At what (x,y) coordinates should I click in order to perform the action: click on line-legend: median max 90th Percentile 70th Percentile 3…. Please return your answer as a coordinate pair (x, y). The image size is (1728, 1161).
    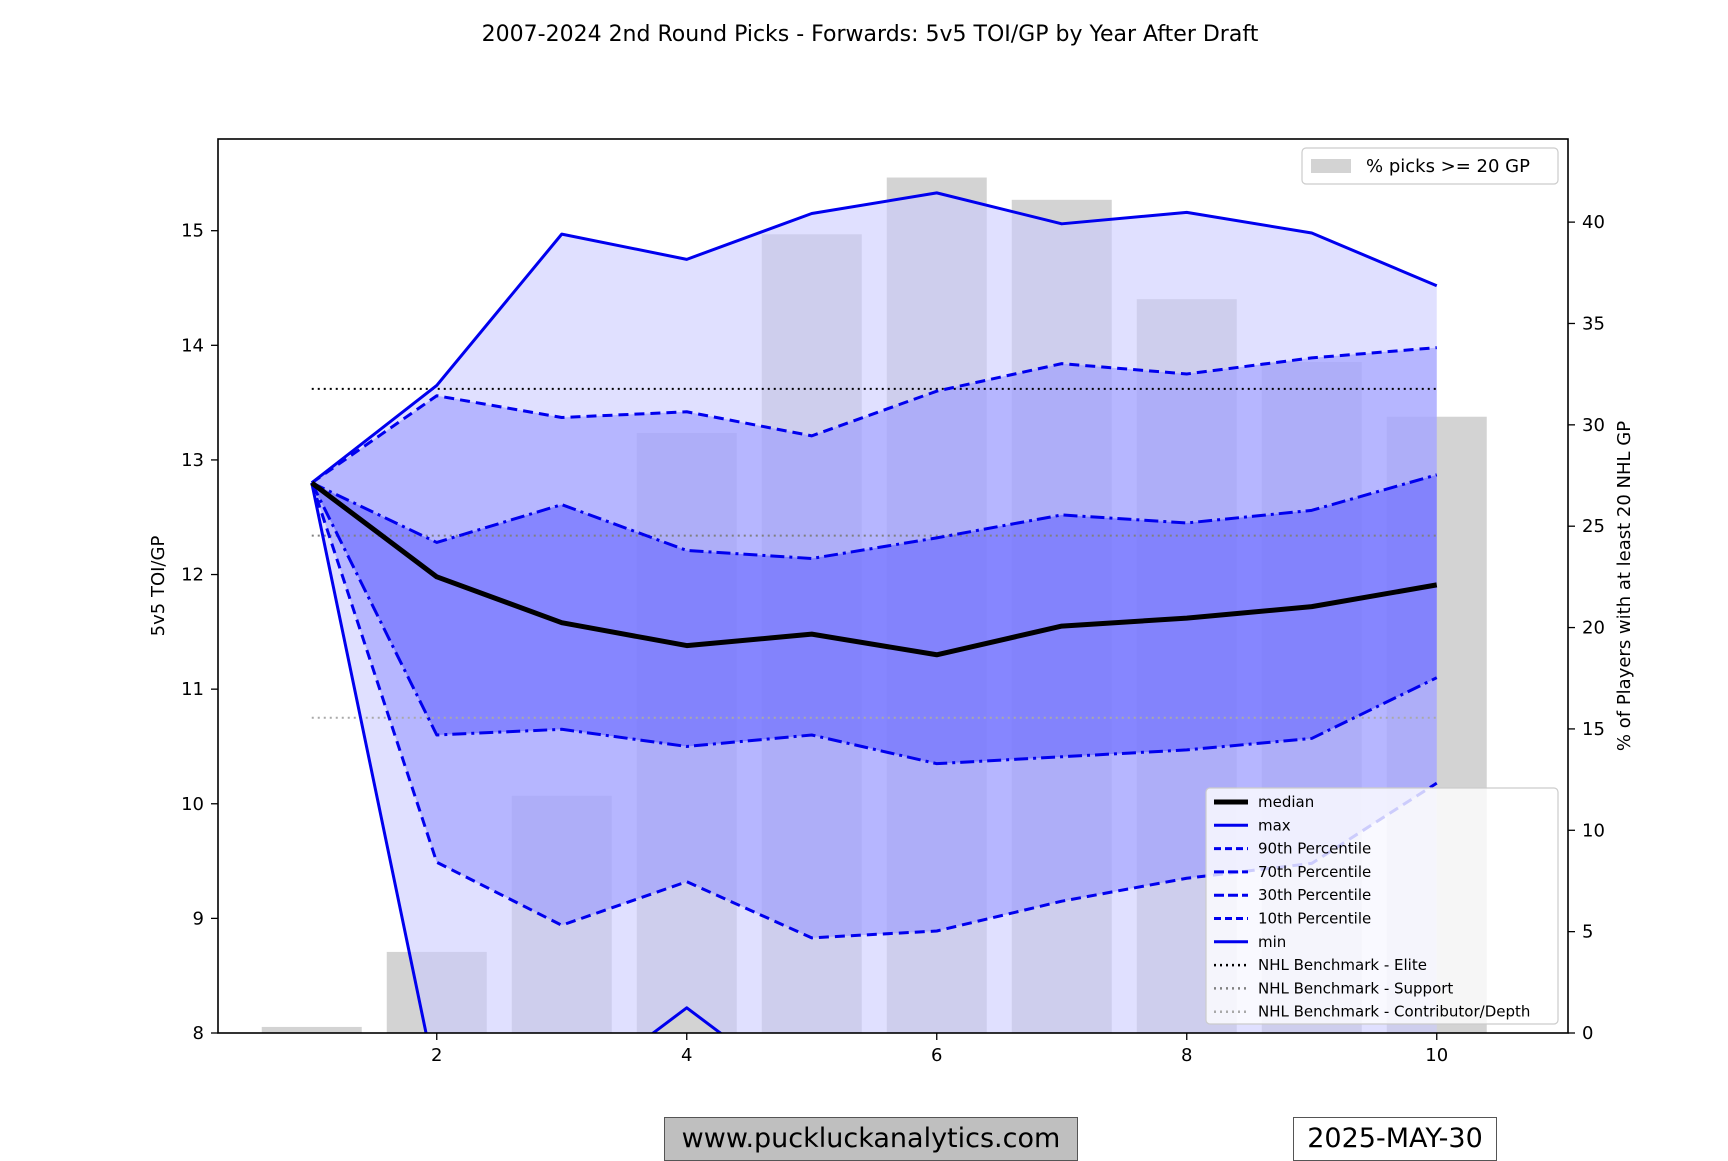
    Looking at the image, I should click on (1382, 906).